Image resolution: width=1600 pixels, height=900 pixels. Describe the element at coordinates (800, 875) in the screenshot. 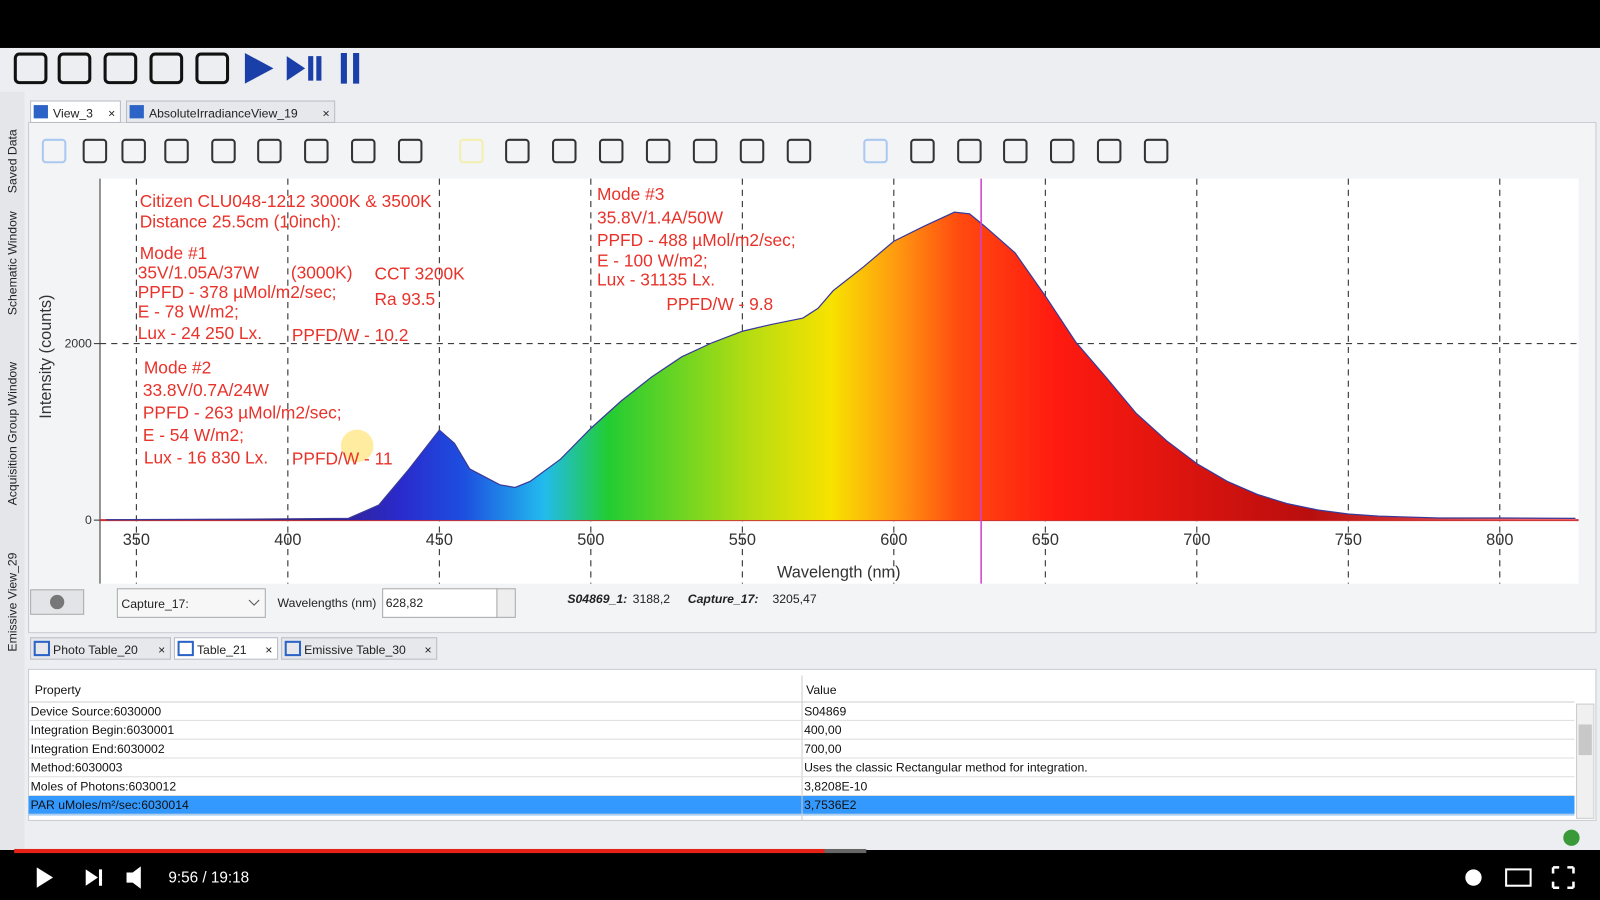

I see `player-bar` at that location.